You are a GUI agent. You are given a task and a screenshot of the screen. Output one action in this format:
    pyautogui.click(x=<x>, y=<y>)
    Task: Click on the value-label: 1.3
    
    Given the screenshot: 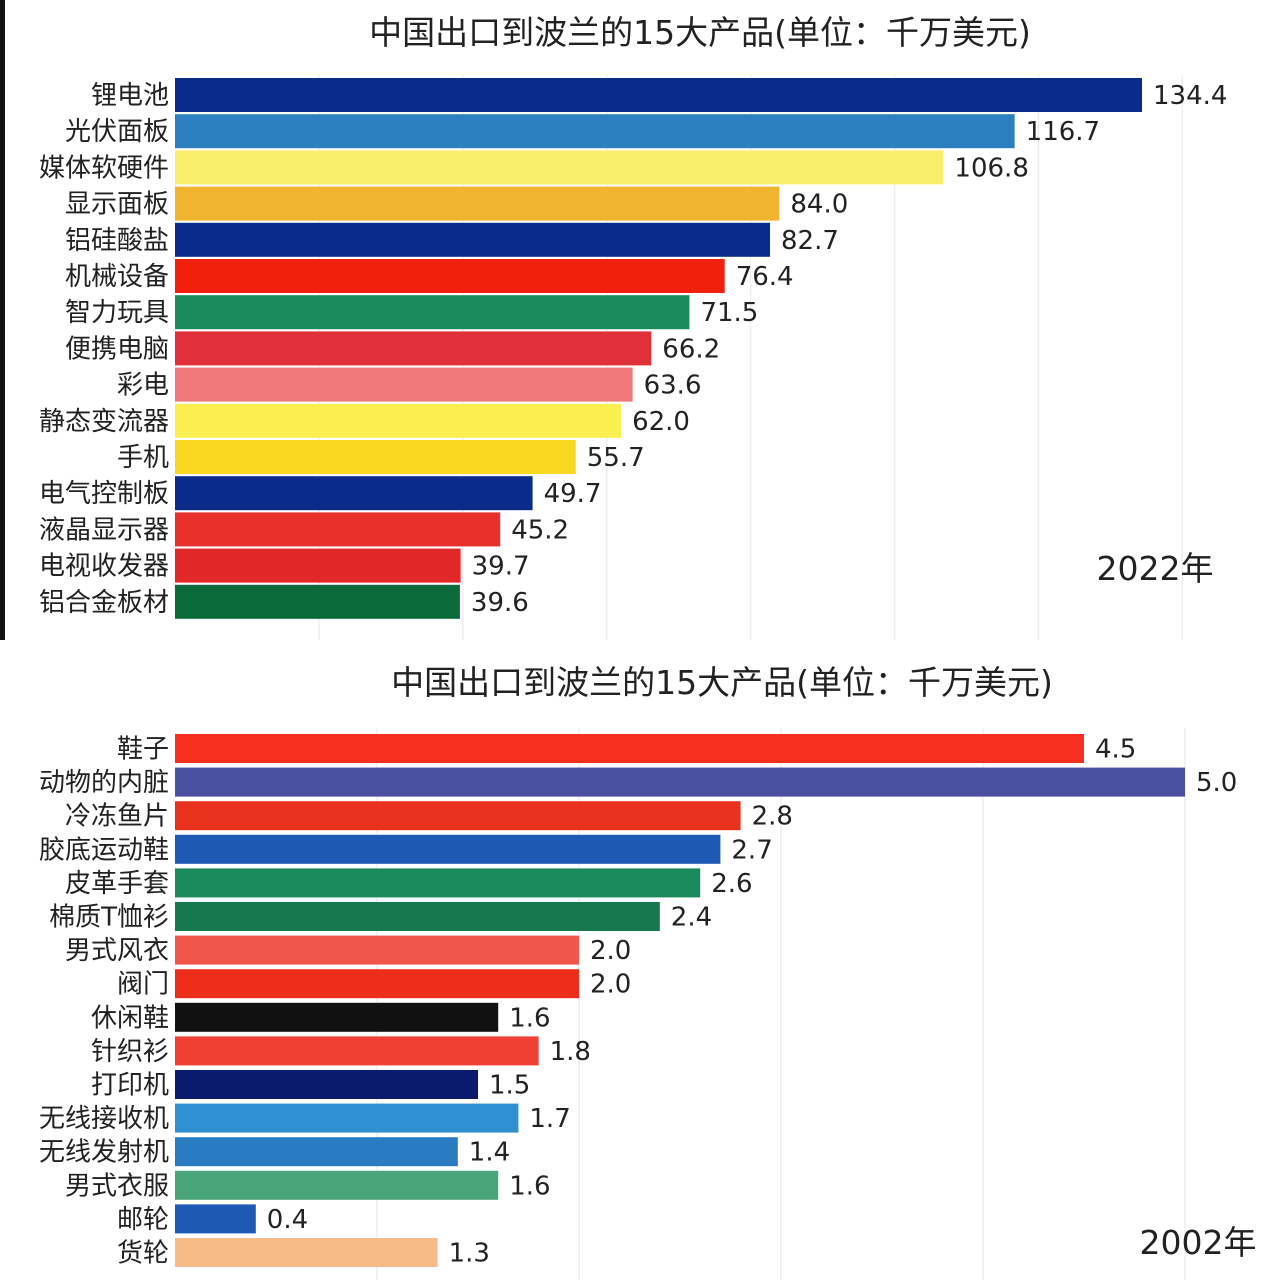 What is the action you would take?
    pyautogui.click(x=469, y=1254)
    